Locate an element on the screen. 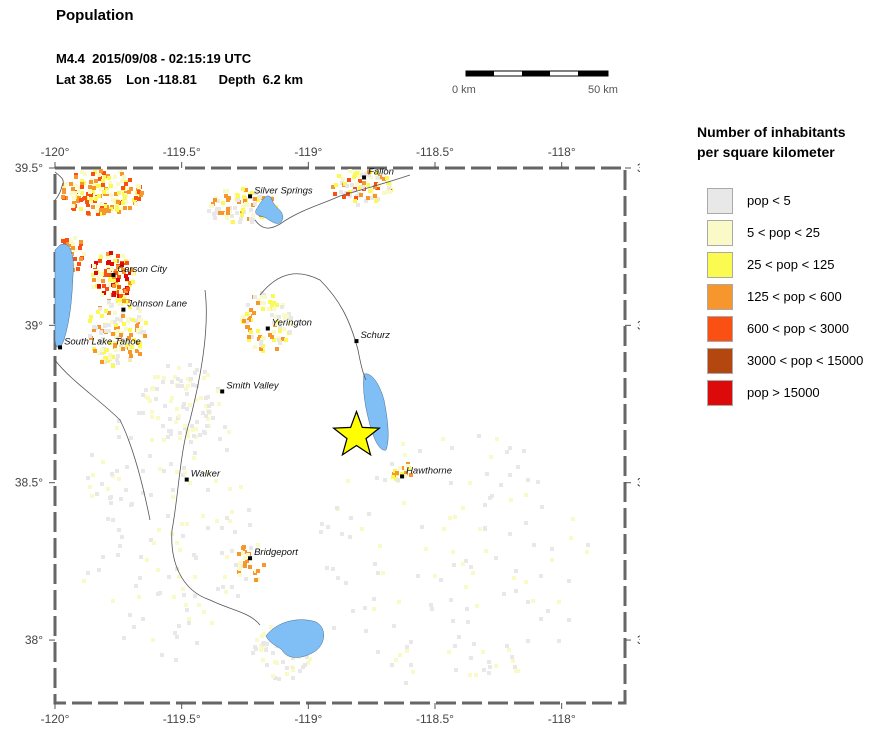 Image resolution: width=878 pixels, height=736 pixels. place-marker is located at coordinates (222, 391).